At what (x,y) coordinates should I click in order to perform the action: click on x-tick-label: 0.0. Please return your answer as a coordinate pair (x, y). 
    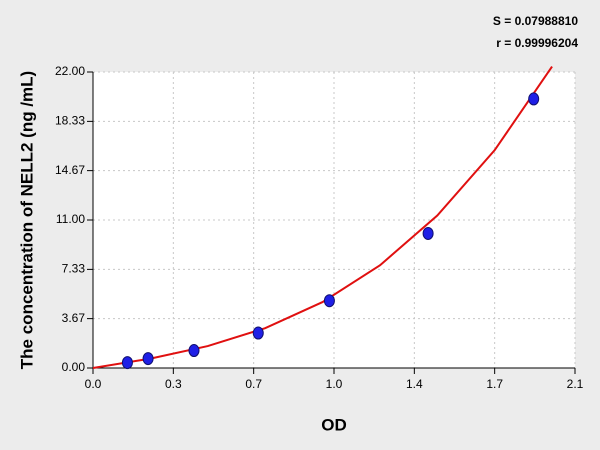
    Looking at the image, I should click on (93, 384).